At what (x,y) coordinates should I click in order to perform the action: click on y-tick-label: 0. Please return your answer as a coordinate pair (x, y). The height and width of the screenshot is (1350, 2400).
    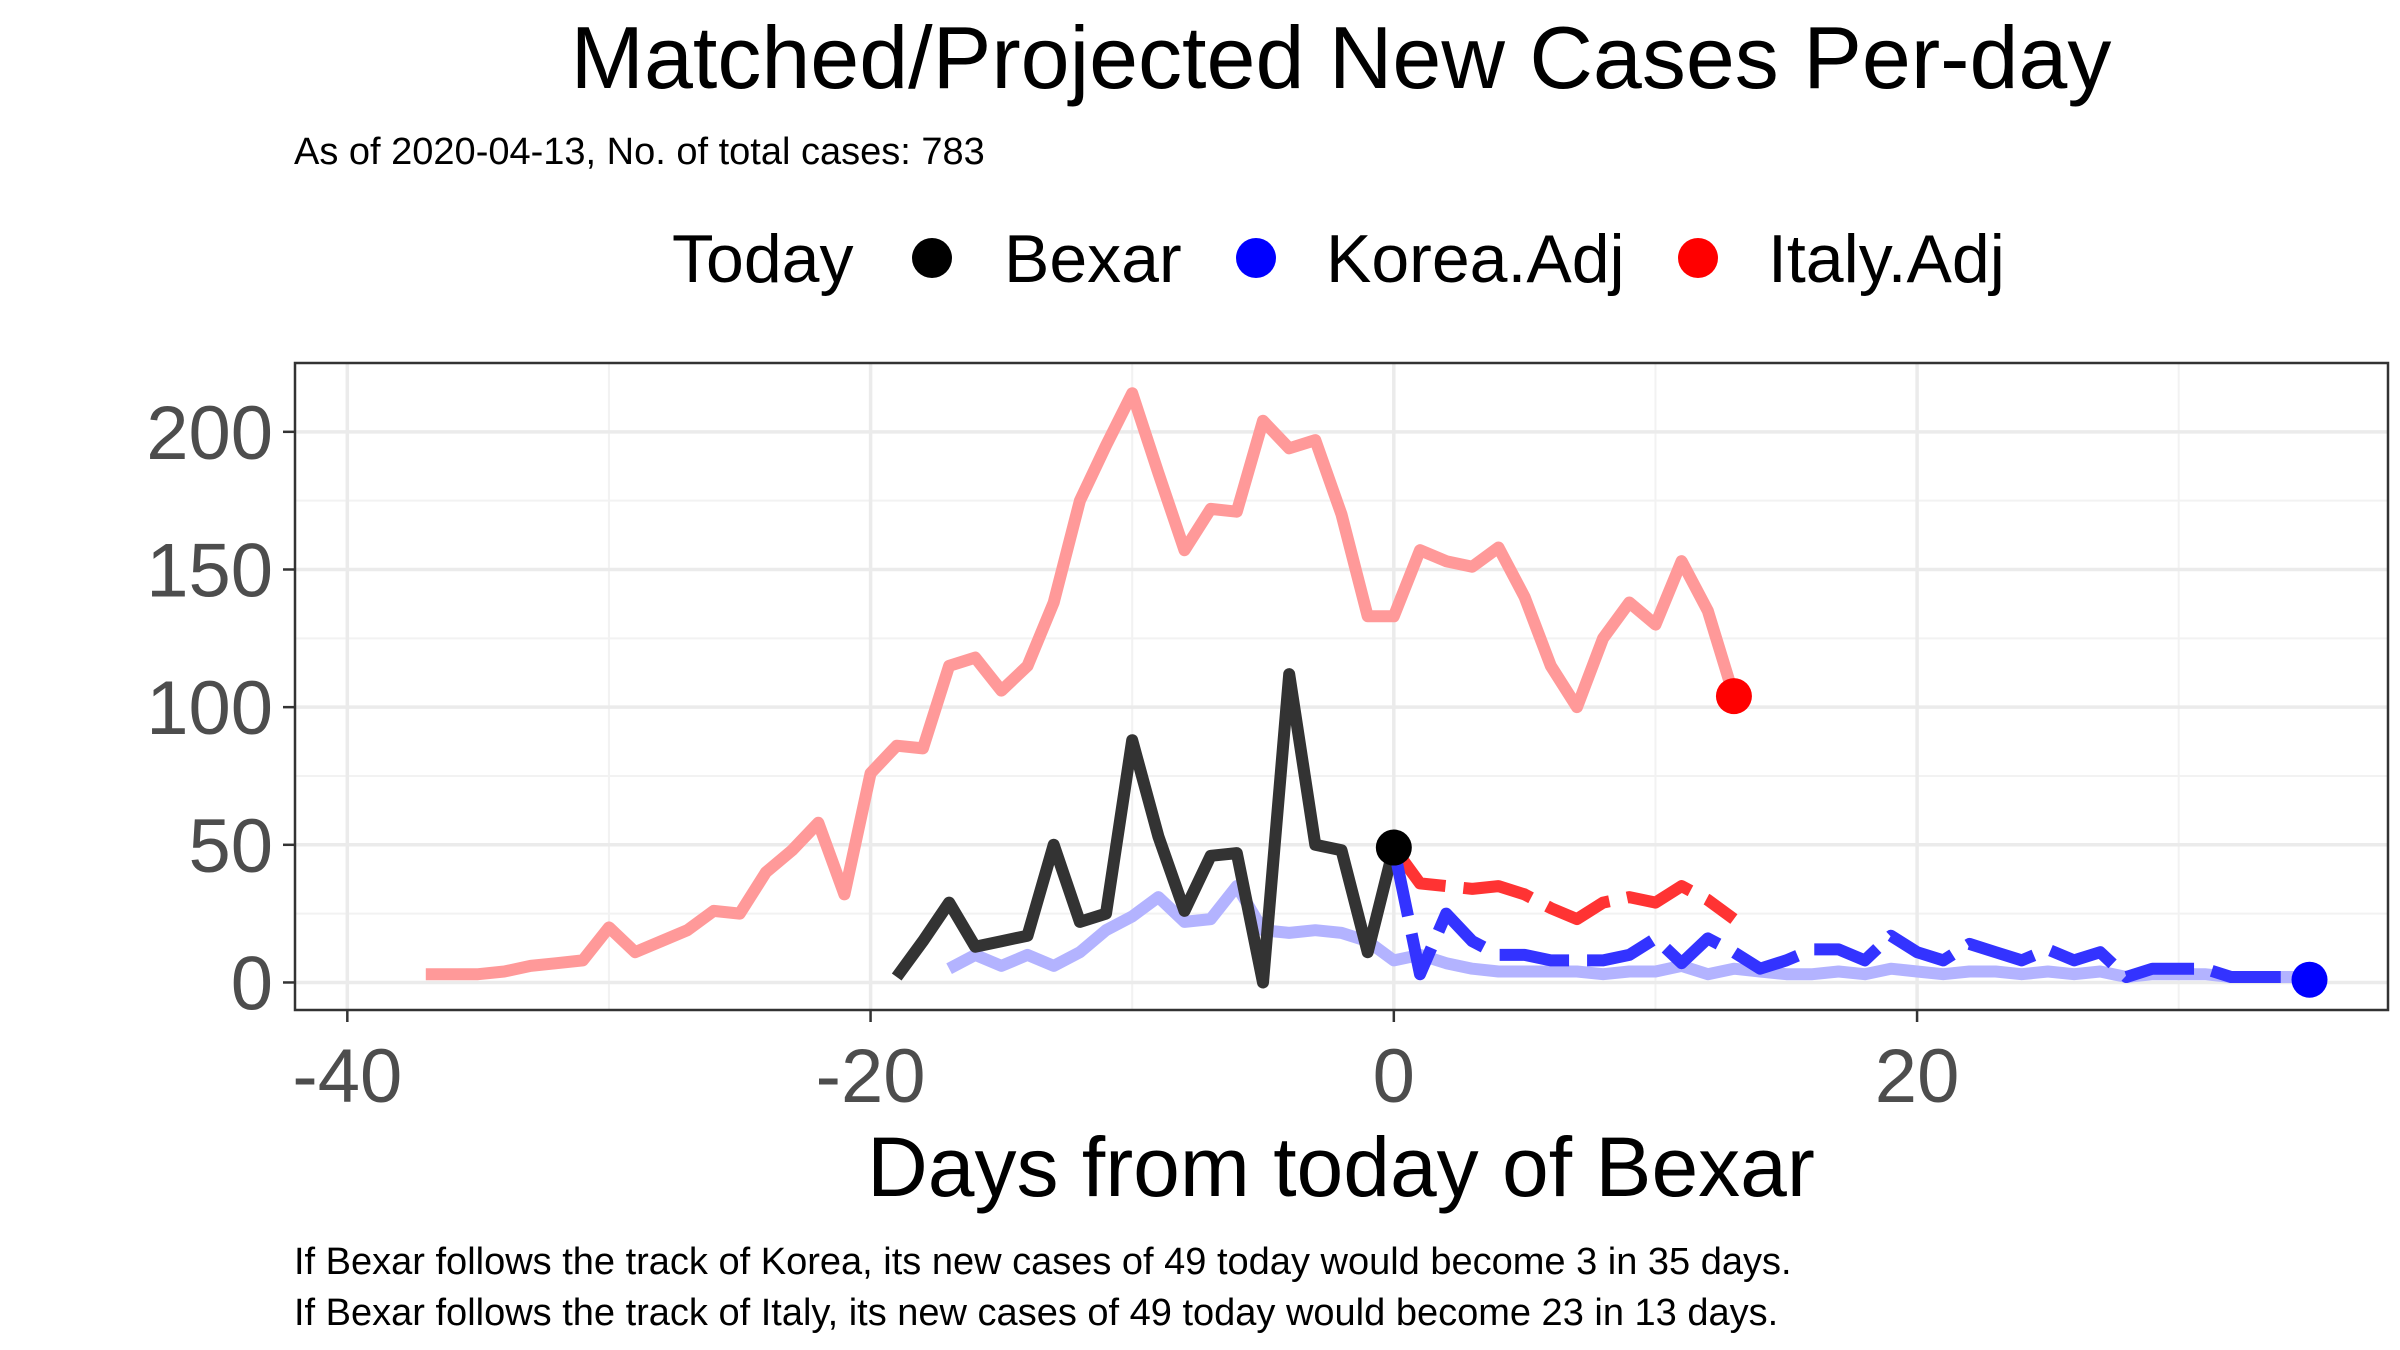
    Looking at the image, I should click on (252, 983).